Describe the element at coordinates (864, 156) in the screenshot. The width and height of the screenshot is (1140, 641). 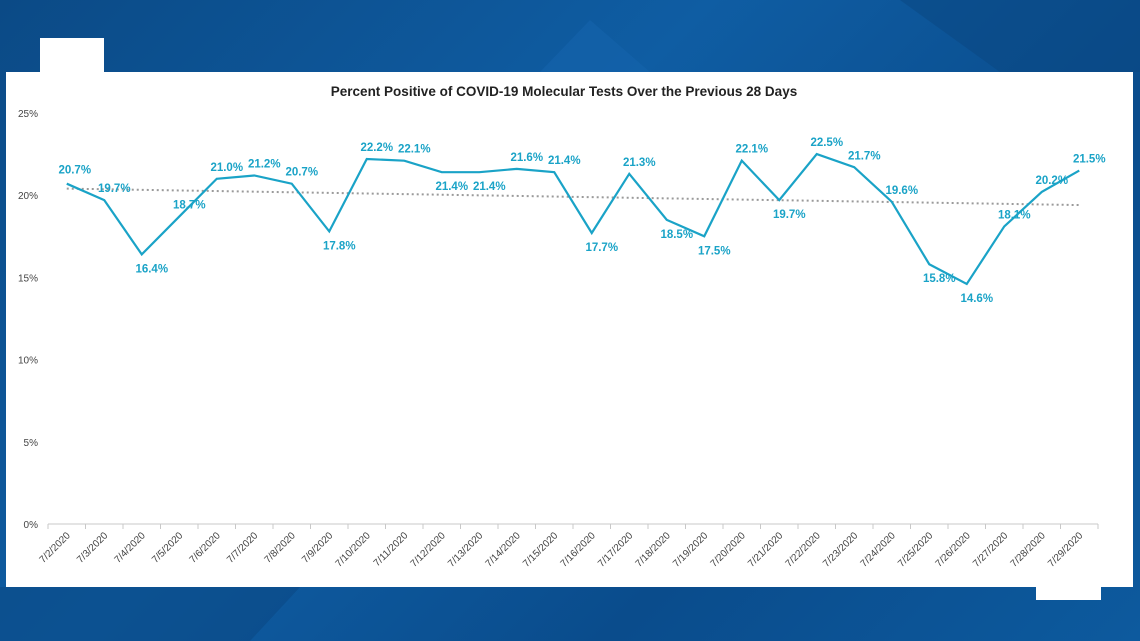
I see `data-label: 21.7%` at that location.